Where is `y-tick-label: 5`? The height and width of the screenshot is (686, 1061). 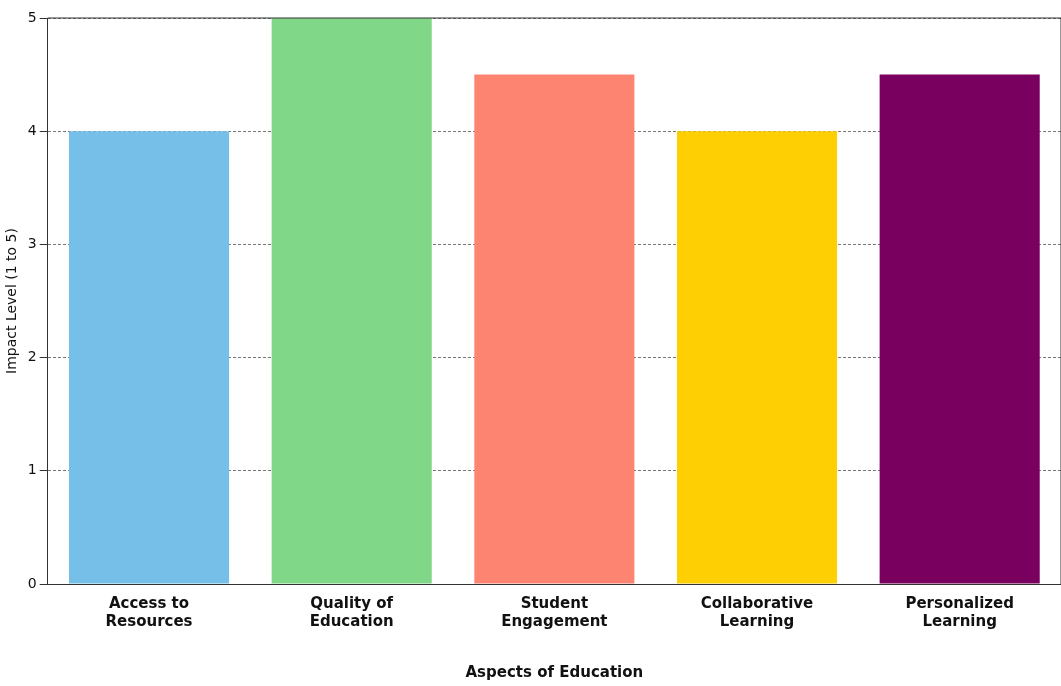
y-tick-label: 5 is located at coordinates (32, 16).